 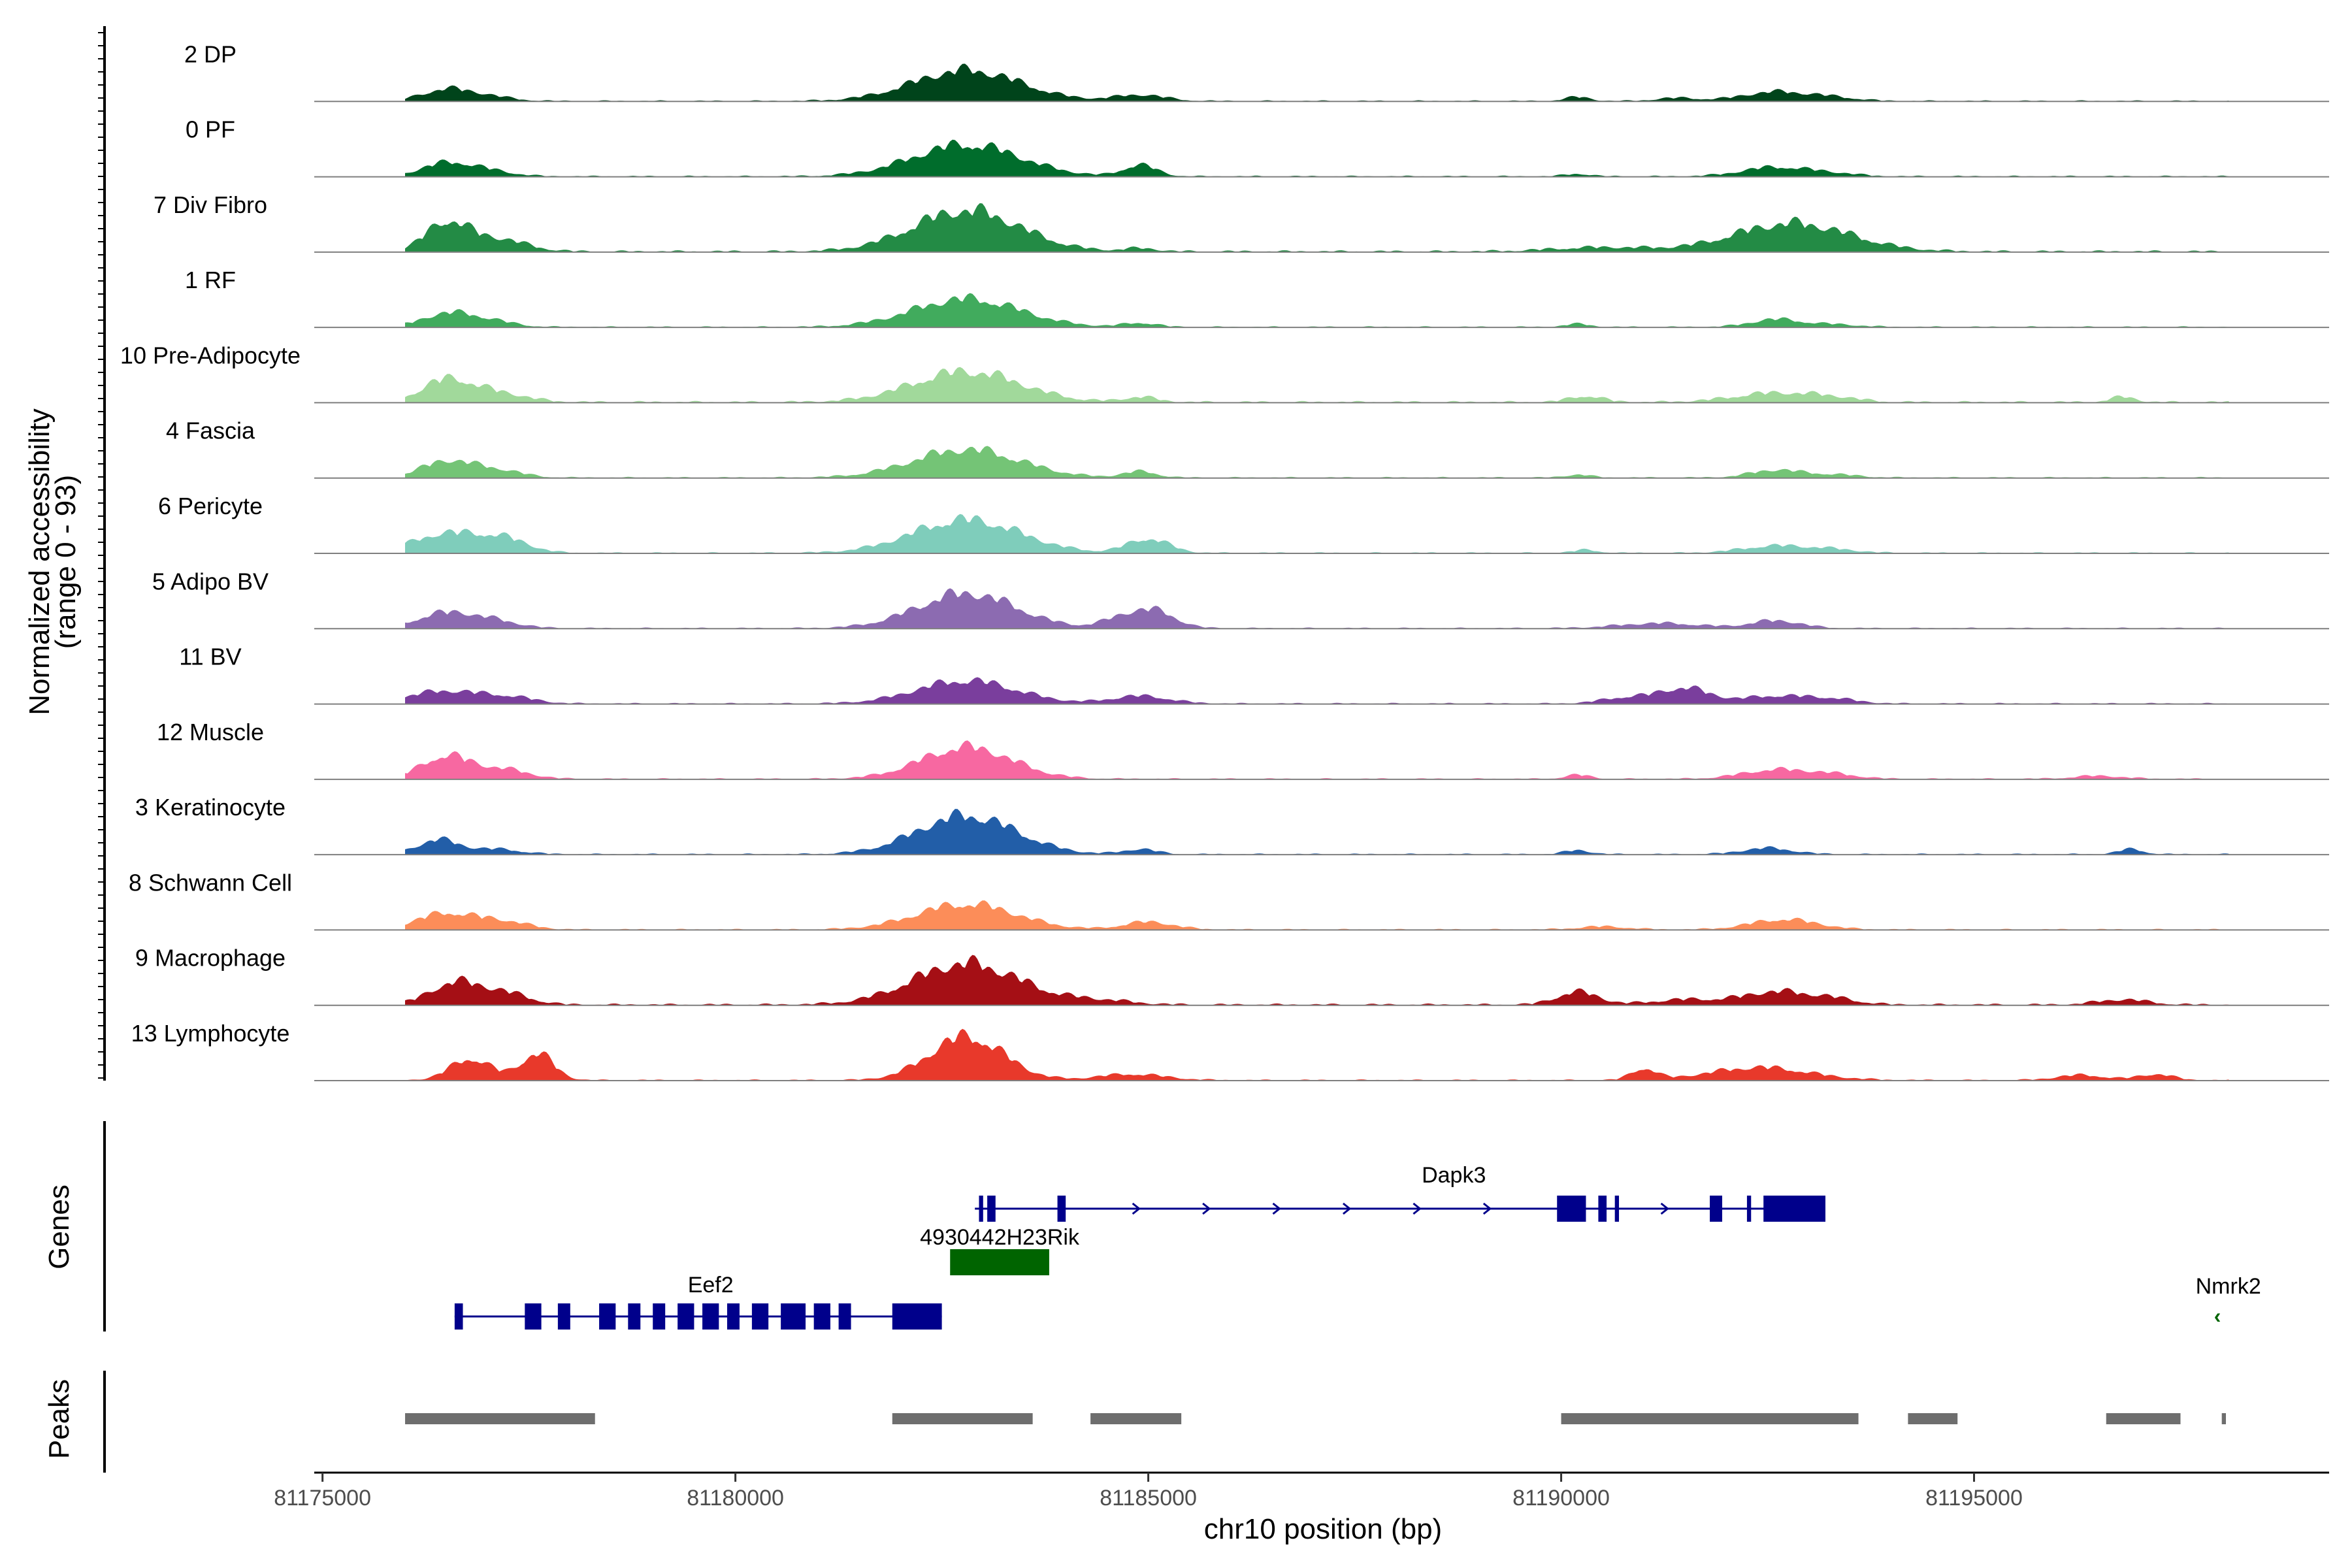 I want to click on x-tick-label: 81190000, so click(x=1561, y=1498).